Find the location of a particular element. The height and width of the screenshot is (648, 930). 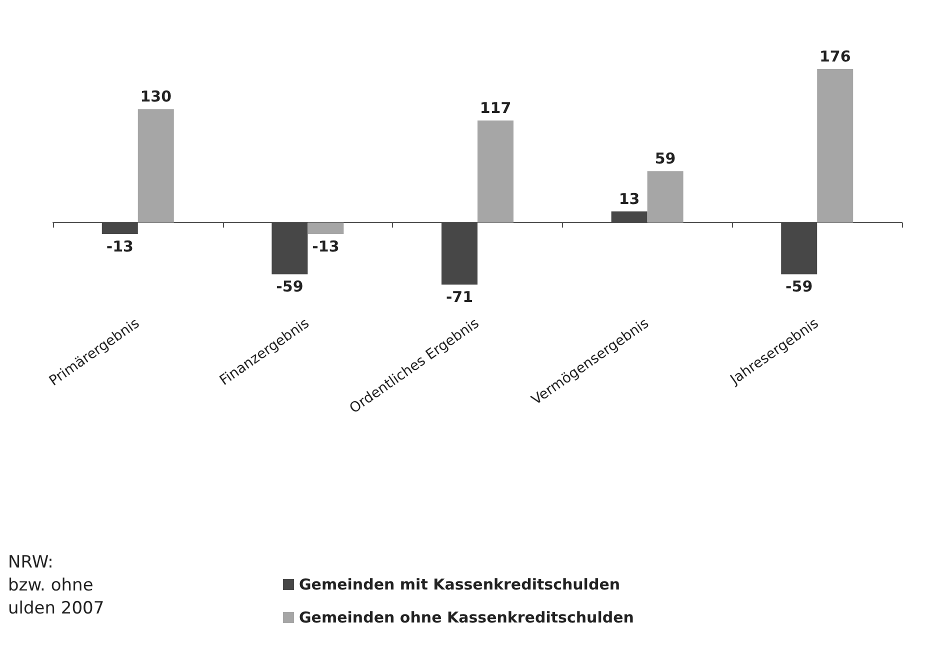

data-label: -71 is located at coordinates (460, 297).